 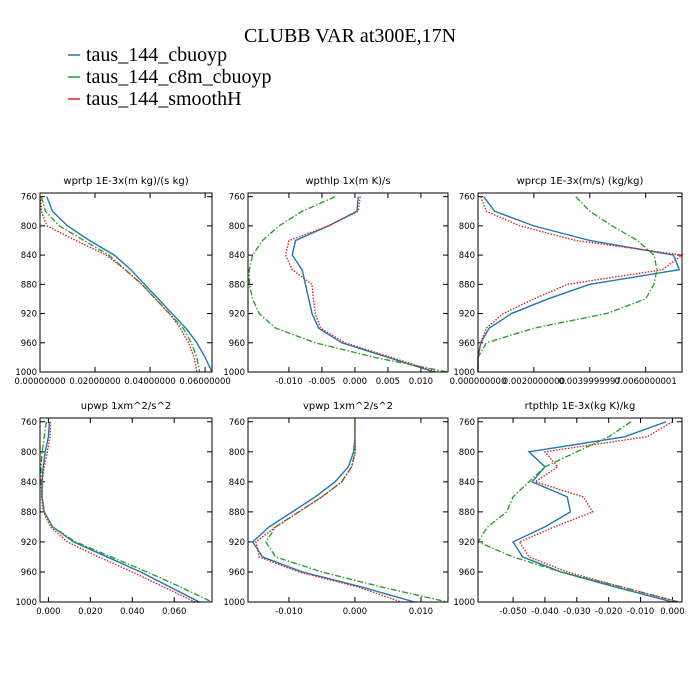 What do you see at coordinates (534, 382) in the screenshot?
I see `x-tick-label: 0.0020000000` at bounding box center [534, 382].